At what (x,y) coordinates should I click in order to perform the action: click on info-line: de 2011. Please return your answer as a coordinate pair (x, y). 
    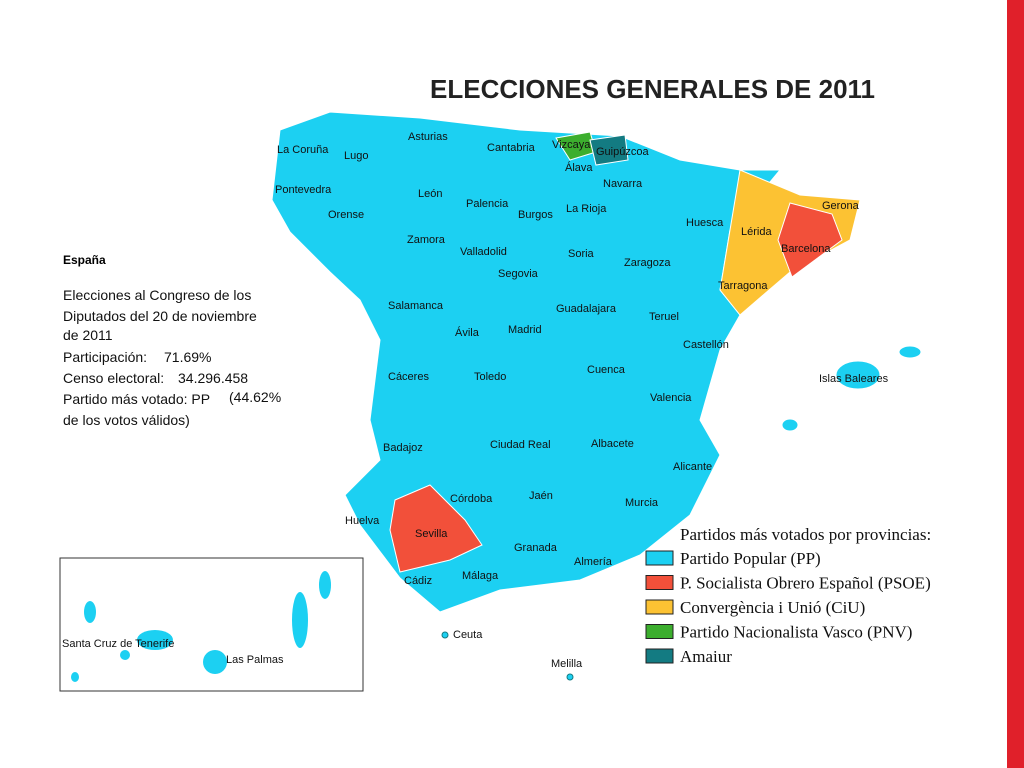
    Looking at the image, I should click on (88, 335).